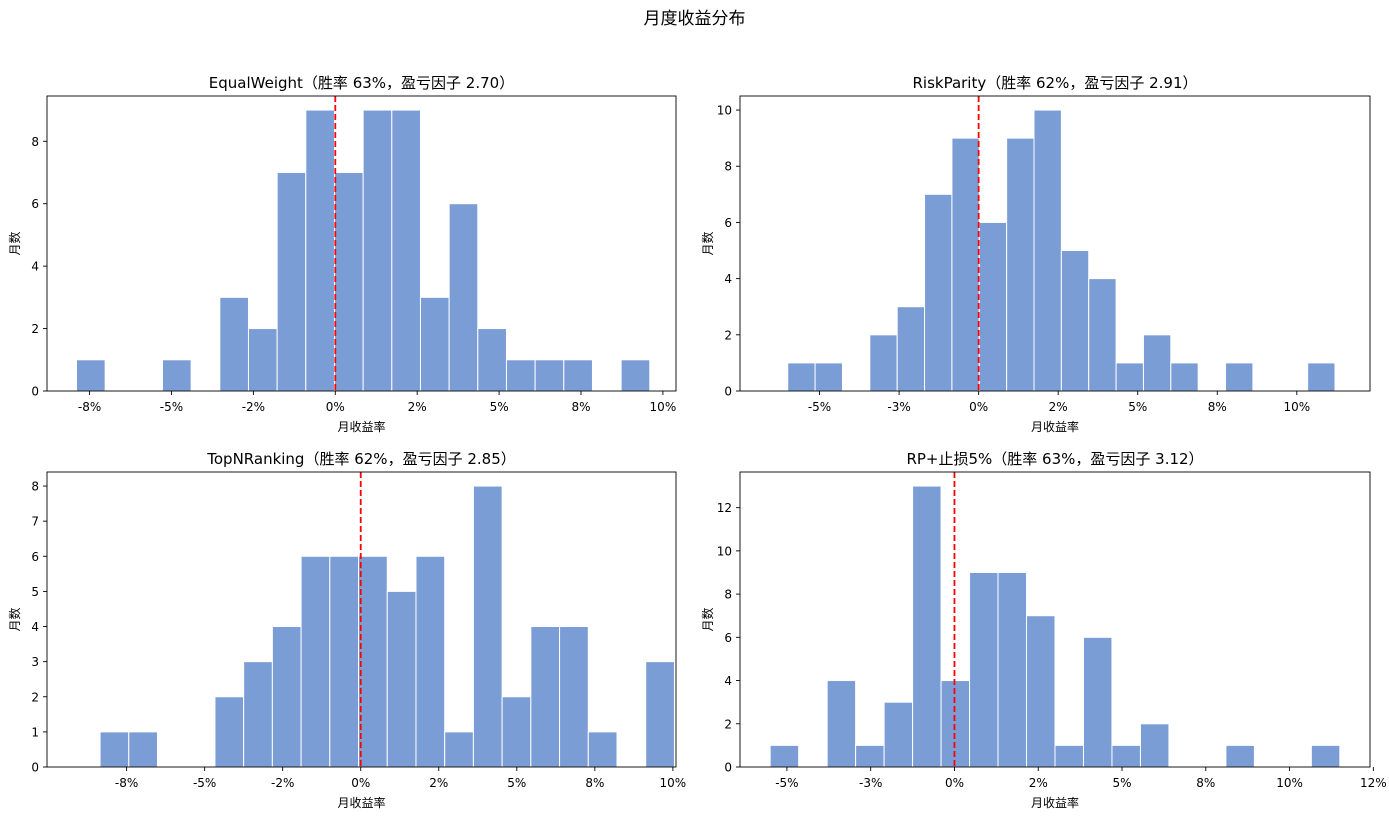 The image size is (1389, 820). What do you see at coordinates (695, 19) in the screenshot?
I see `figure-title: 月度收益分布` at bounding box center [695, 19].